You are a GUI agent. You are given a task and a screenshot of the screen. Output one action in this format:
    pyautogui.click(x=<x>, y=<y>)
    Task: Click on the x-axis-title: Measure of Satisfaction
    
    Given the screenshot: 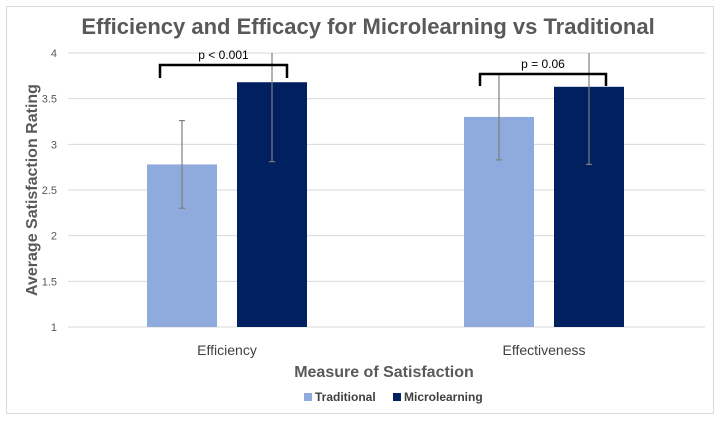 What is the action you would take?
    pyautogui.click(x=384, y=372)
    